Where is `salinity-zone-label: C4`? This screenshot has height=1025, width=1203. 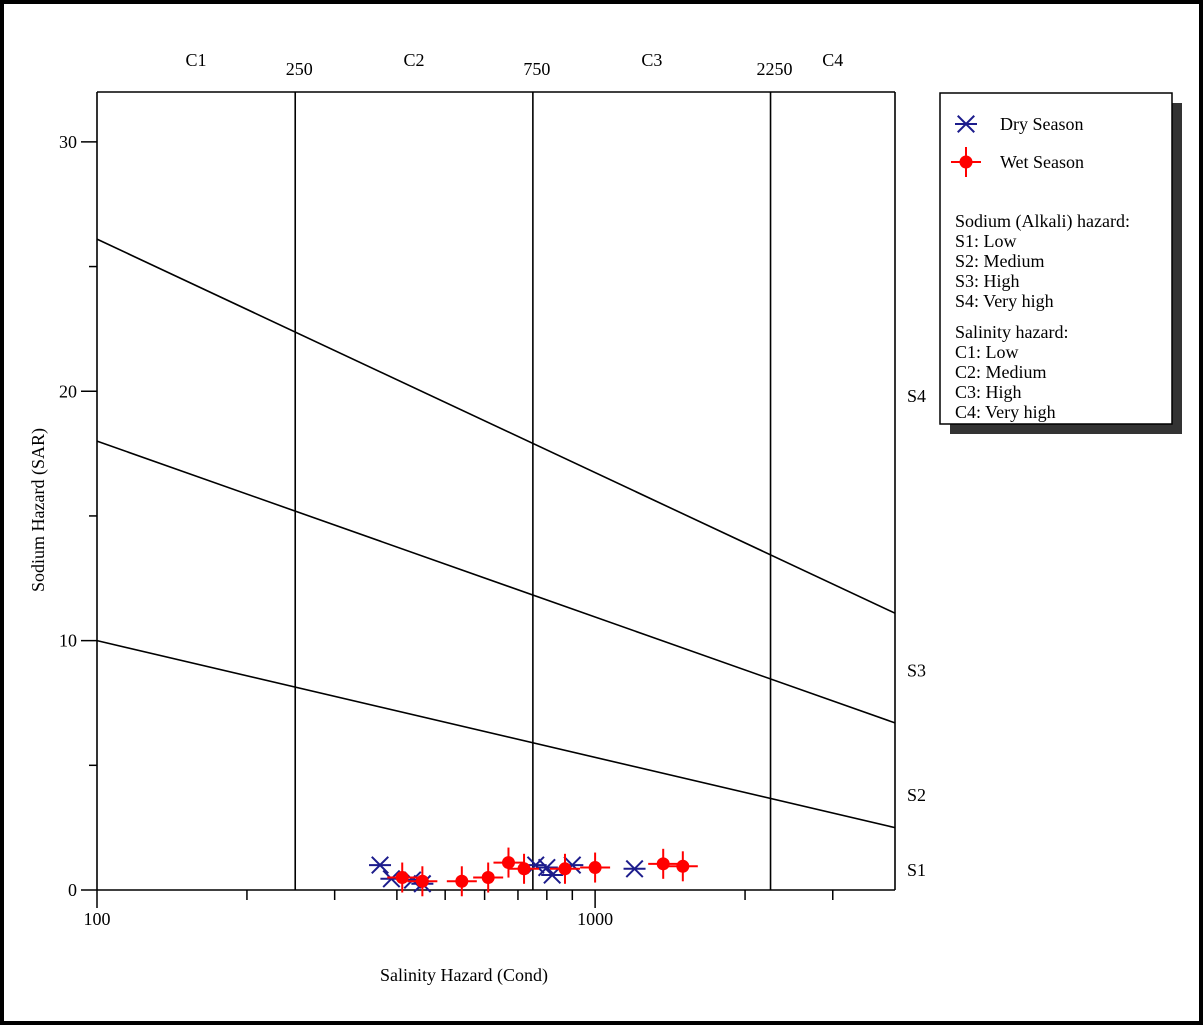
salinity-zone-label: C4 is located at coordinates (832, 60).